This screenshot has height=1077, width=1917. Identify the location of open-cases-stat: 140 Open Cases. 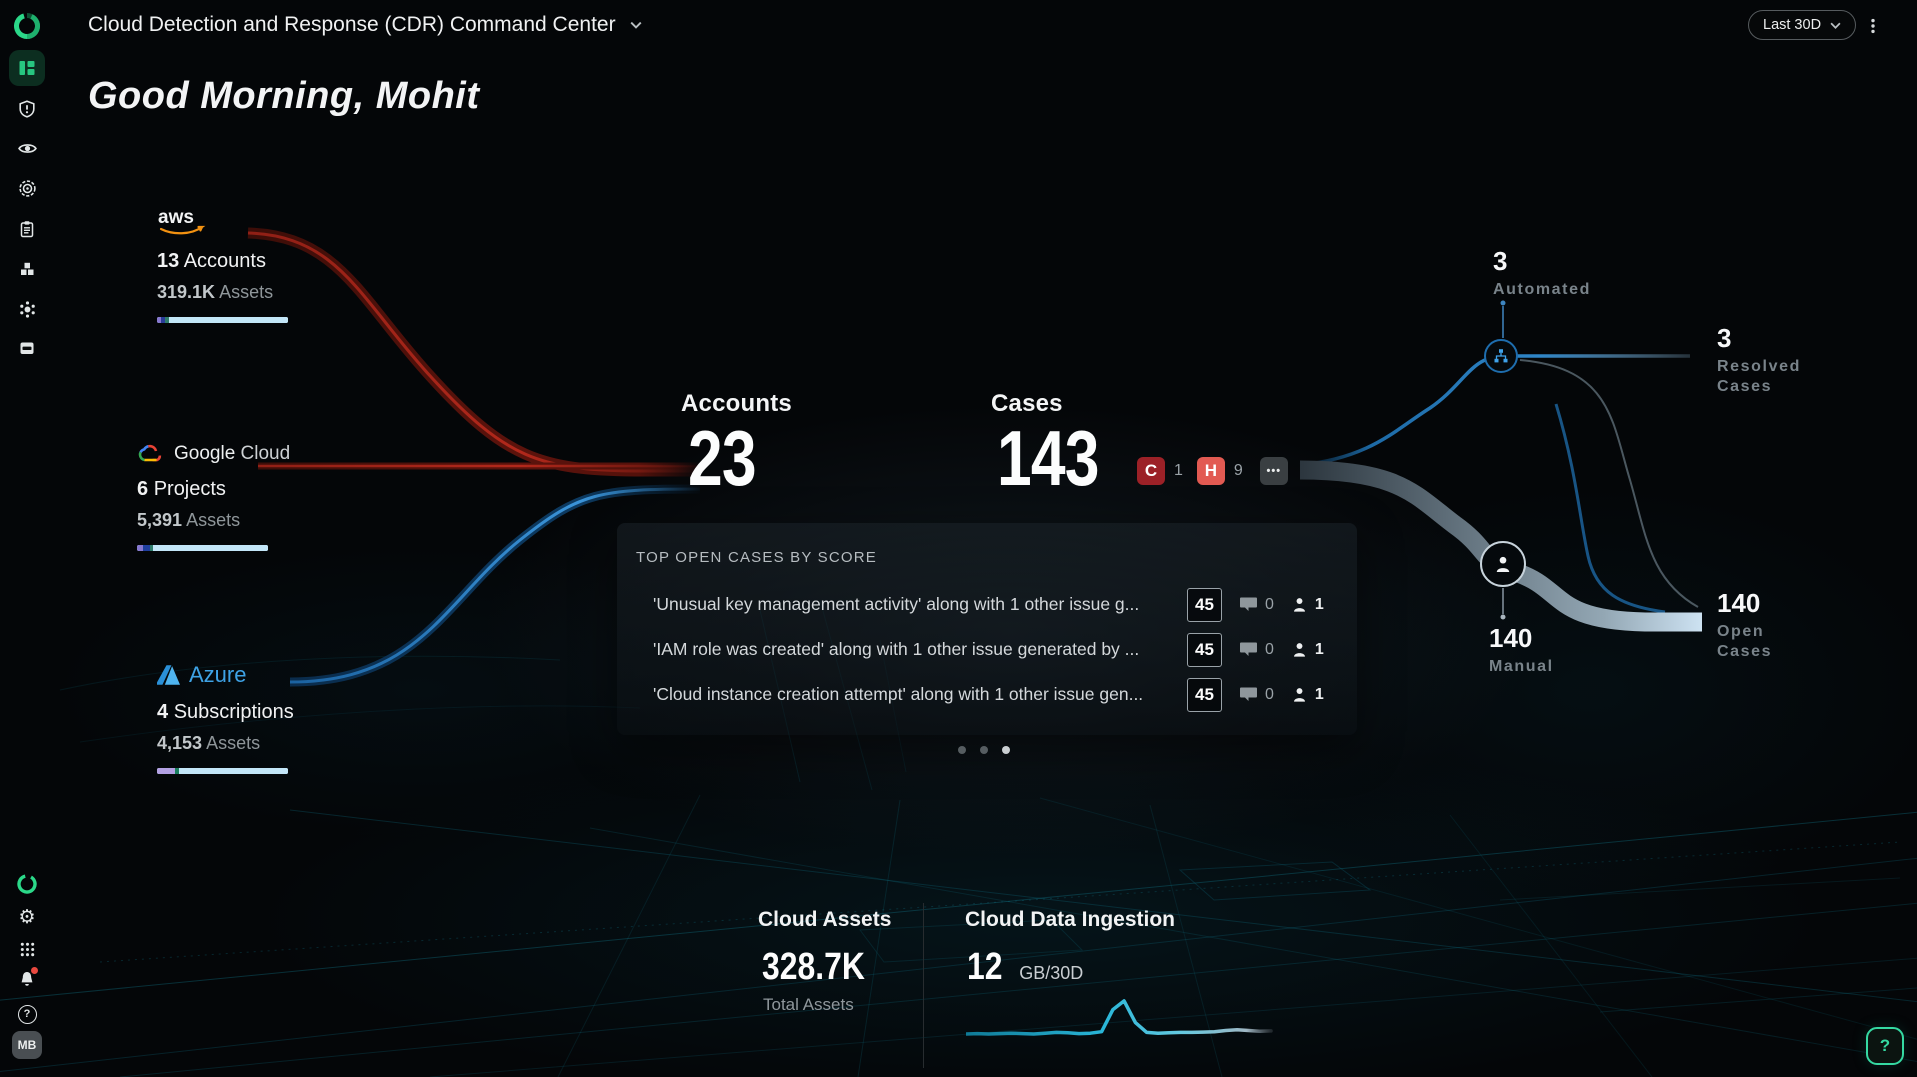
(1762, 625).